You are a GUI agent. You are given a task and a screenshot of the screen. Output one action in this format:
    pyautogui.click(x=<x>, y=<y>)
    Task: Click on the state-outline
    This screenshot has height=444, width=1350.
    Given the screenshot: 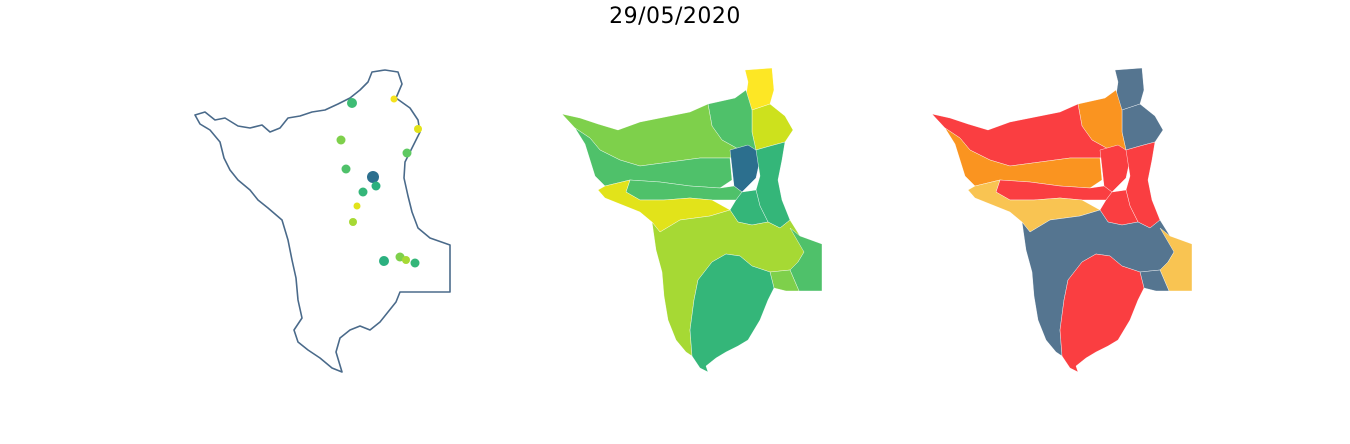 What is the action you would take?
    pyautogui.click(x=322, y=221)
    